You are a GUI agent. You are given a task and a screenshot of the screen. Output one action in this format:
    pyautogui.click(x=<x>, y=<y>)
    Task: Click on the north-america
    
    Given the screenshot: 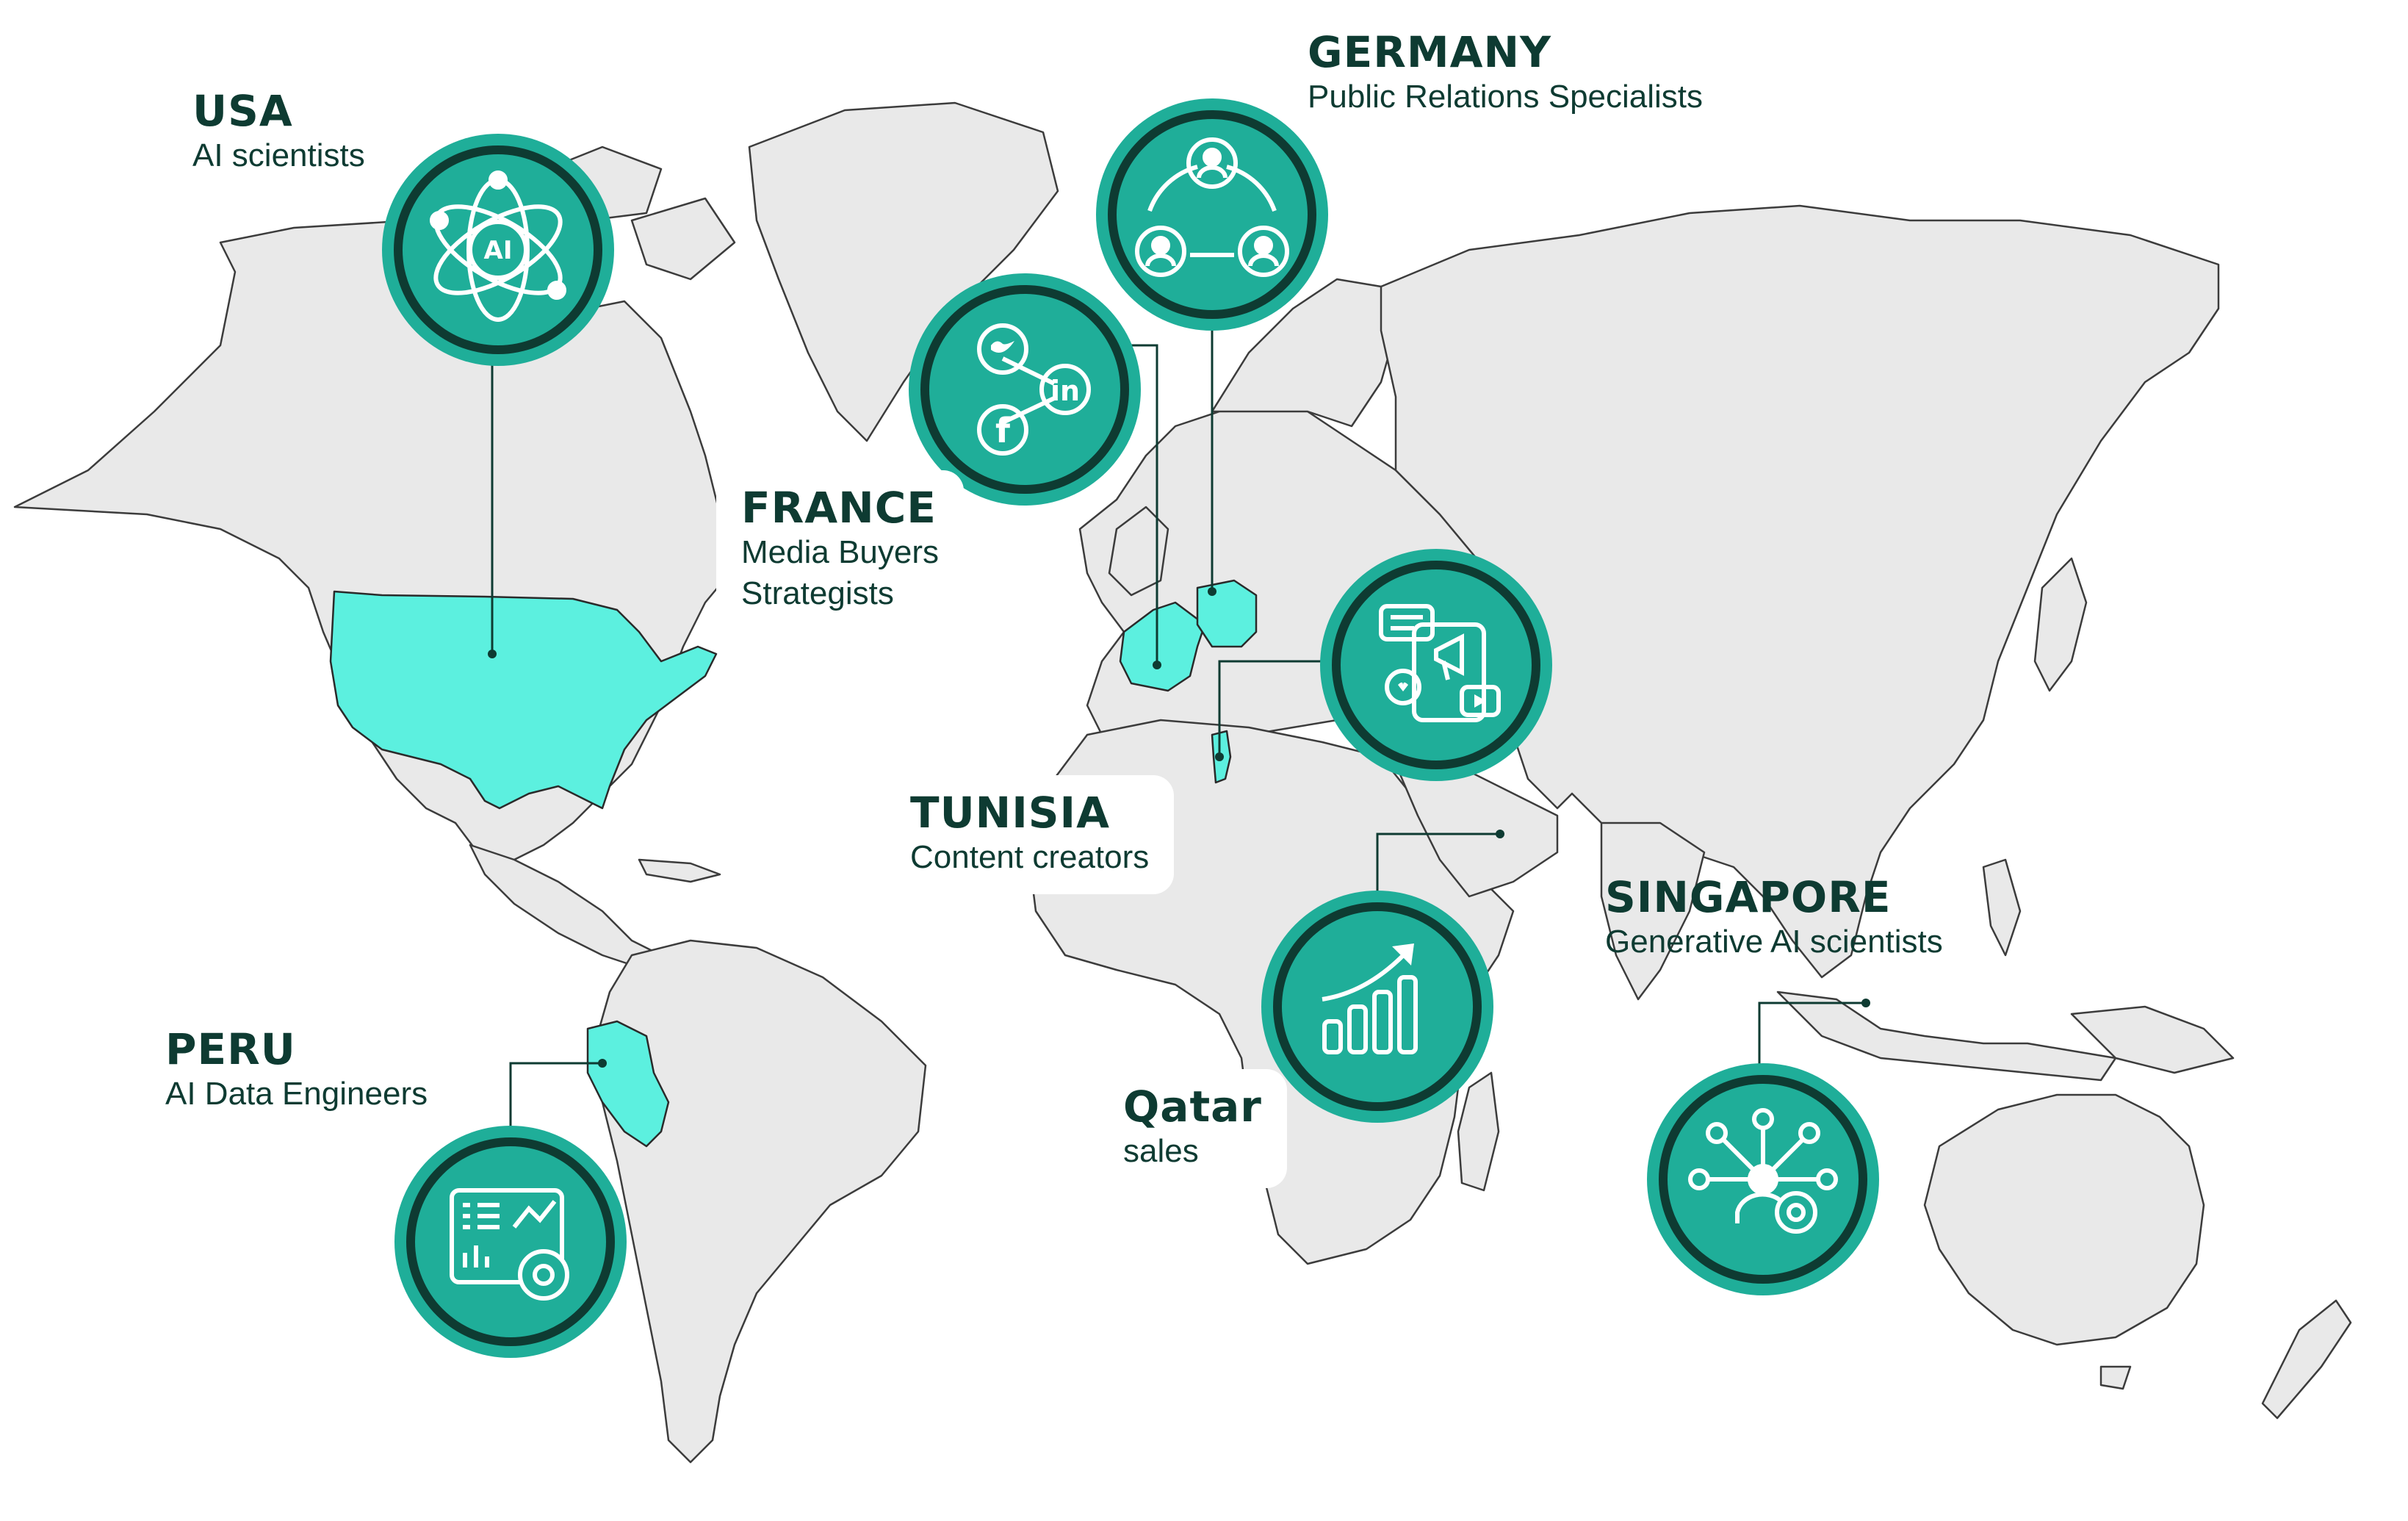 What is the action you would take?
    pyautogui.click(x=378, y=540)
    